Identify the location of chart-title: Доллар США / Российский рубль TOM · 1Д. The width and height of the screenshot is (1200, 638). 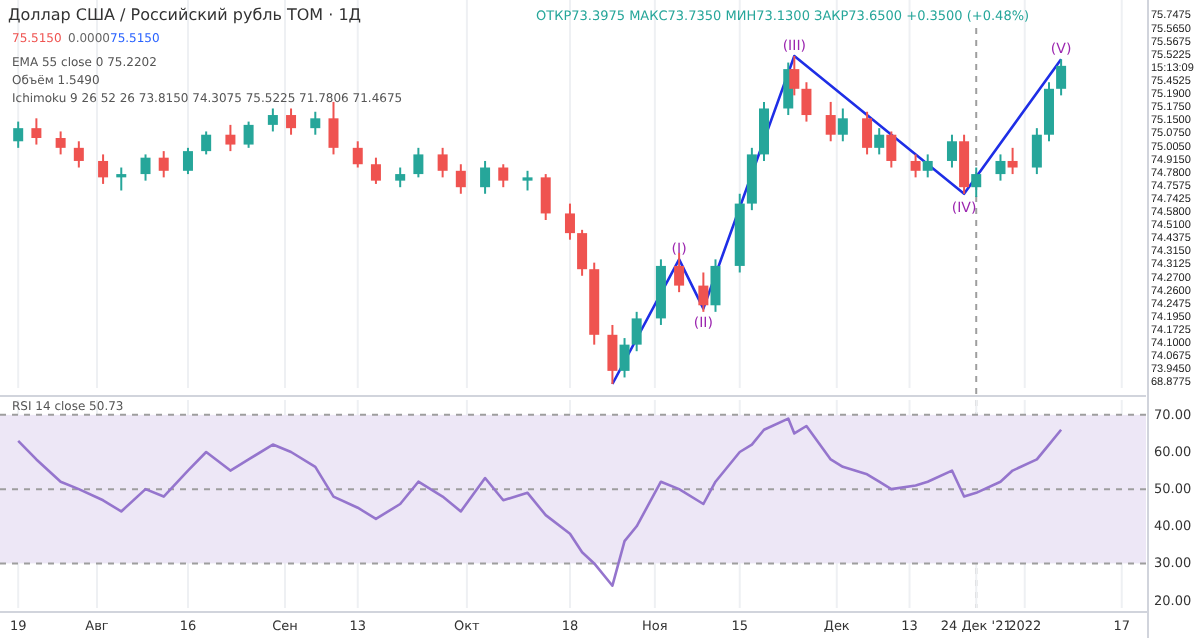
(185, 15).